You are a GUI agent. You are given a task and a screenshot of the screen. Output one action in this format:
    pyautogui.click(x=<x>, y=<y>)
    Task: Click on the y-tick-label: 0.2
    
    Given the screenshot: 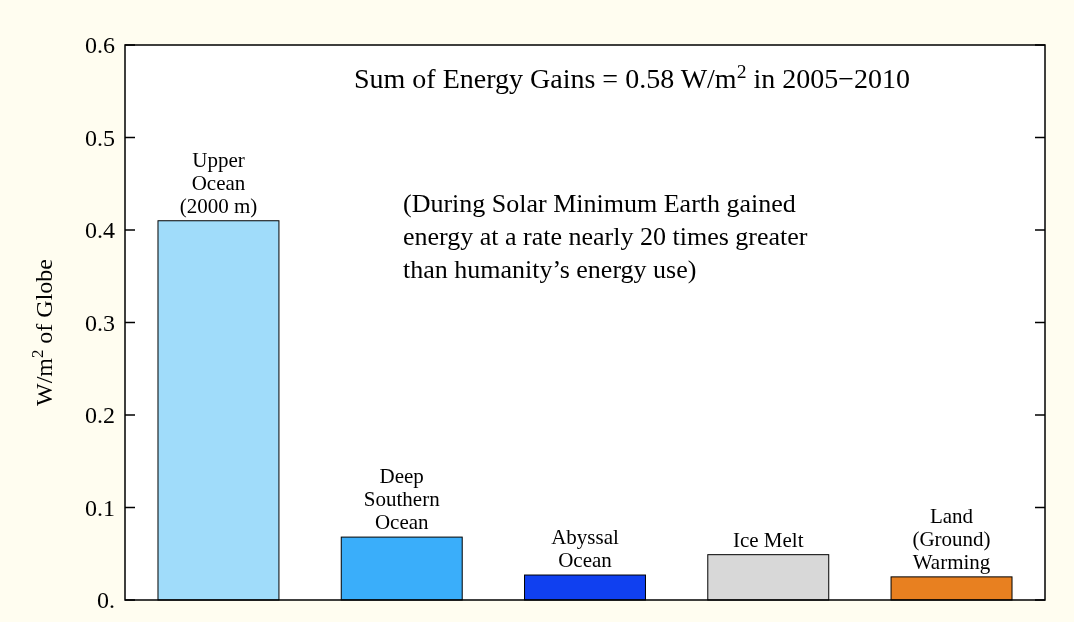 What is the action you would take?
    pyautogui.click(x=100, y=415)
    